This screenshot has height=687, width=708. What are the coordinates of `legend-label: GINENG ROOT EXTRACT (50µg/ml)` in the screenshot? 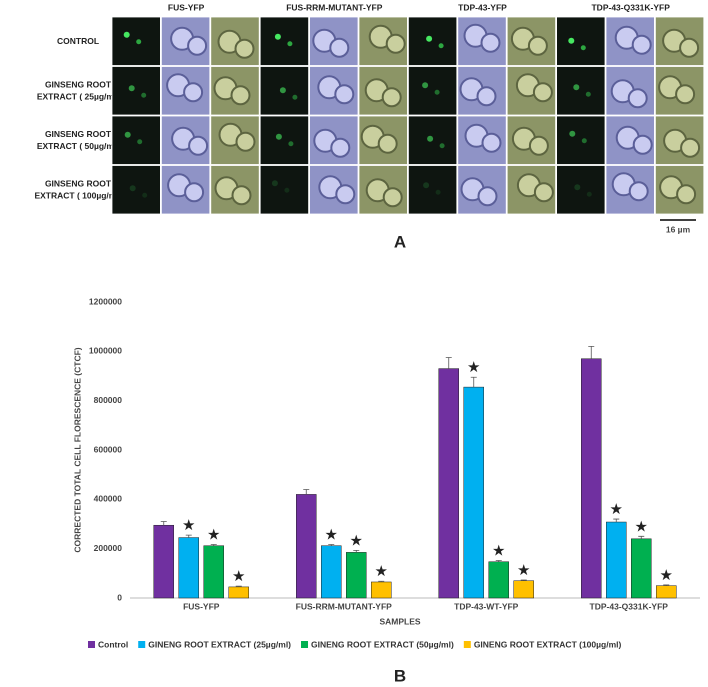 It's located at (382, 644).